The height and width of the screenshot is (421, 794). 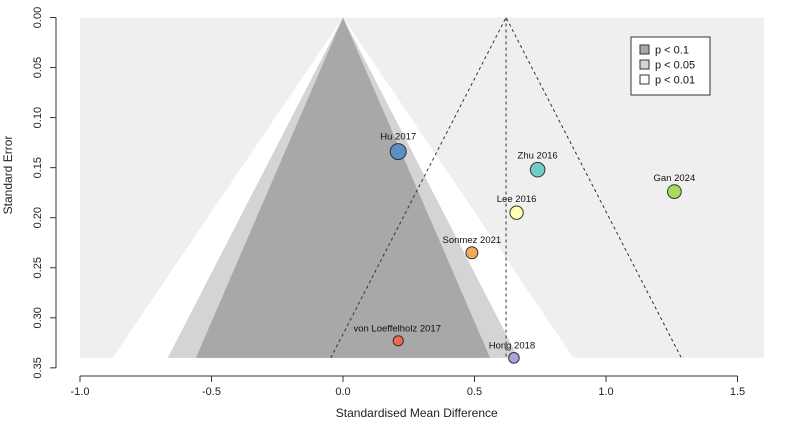 I want to click on legend: p < 0.1 p < 0.05 p < 0.01, so click(x=670, y=66).